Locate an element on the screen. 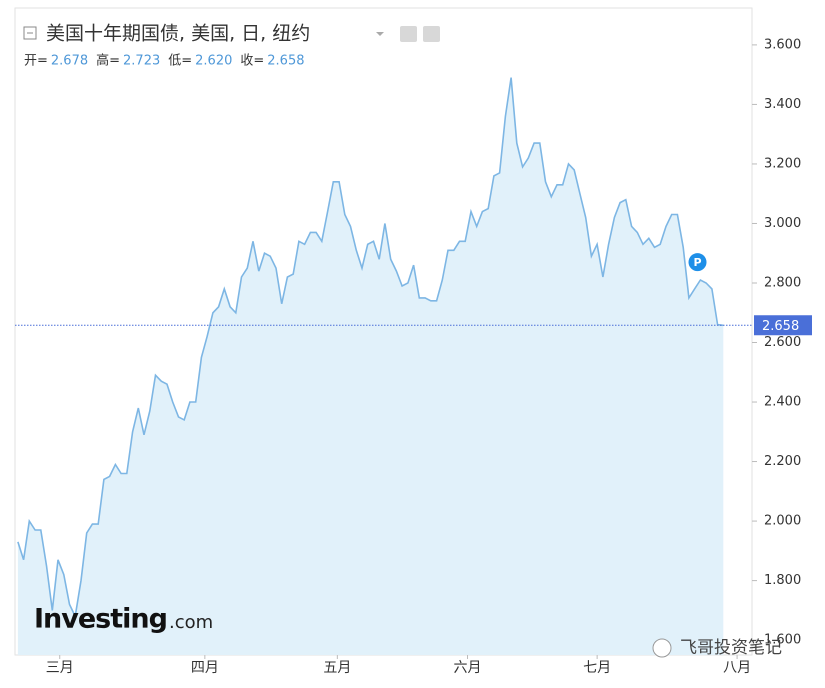 This screenshot has height=688, width=825. ohlc-value: 2.620 is located at coordinates (213, 61).